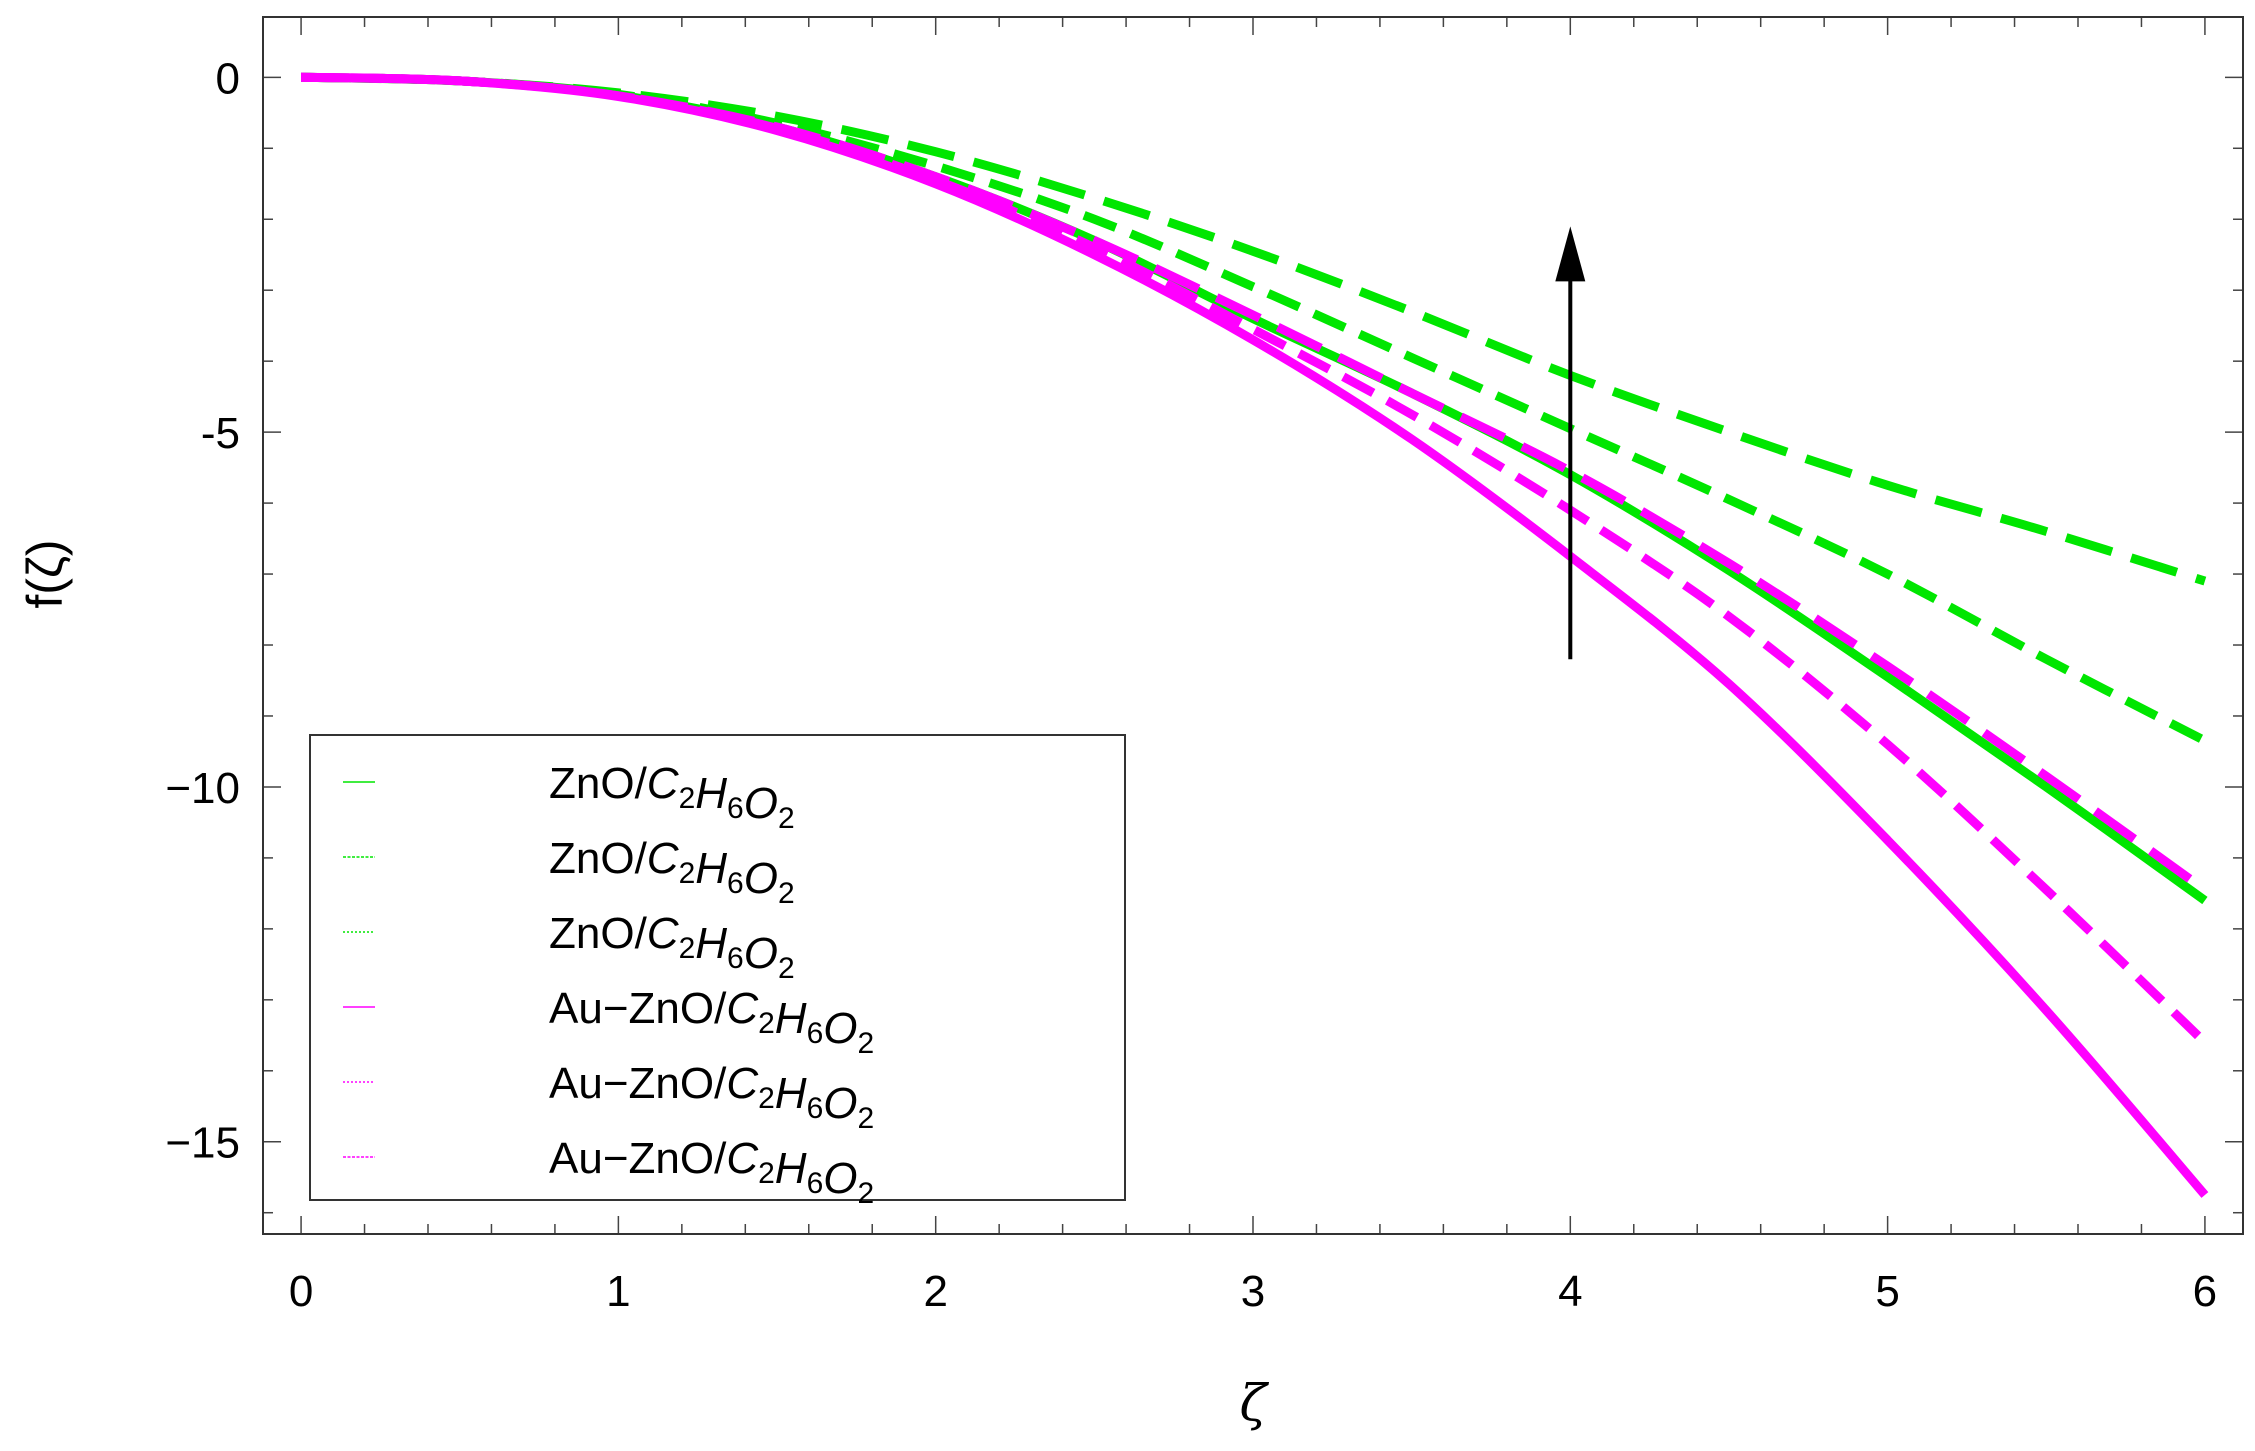  I want to click on annotation-layer, so click(1570, 443).